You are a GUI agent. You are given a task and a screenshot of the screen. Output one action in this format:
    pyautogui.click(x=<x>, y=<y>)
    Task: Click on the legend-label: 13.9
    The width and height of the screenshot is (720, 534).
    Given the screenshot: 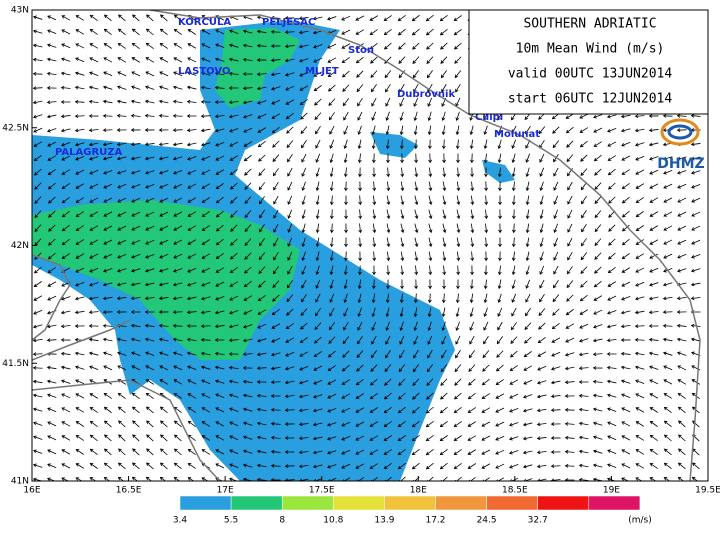 What is the action you would take?
    pyautogui.click(x=384, y=521)
    